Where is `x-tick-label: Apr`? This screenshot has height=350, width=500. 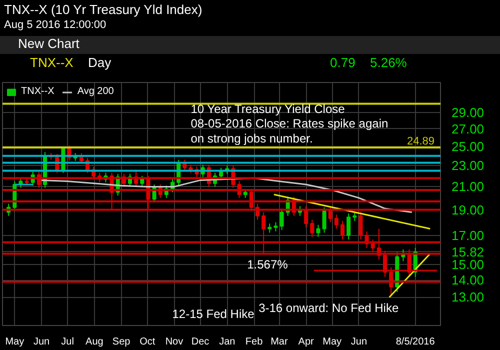
x-tick-label: Apr is located at coordinates (306, 342).